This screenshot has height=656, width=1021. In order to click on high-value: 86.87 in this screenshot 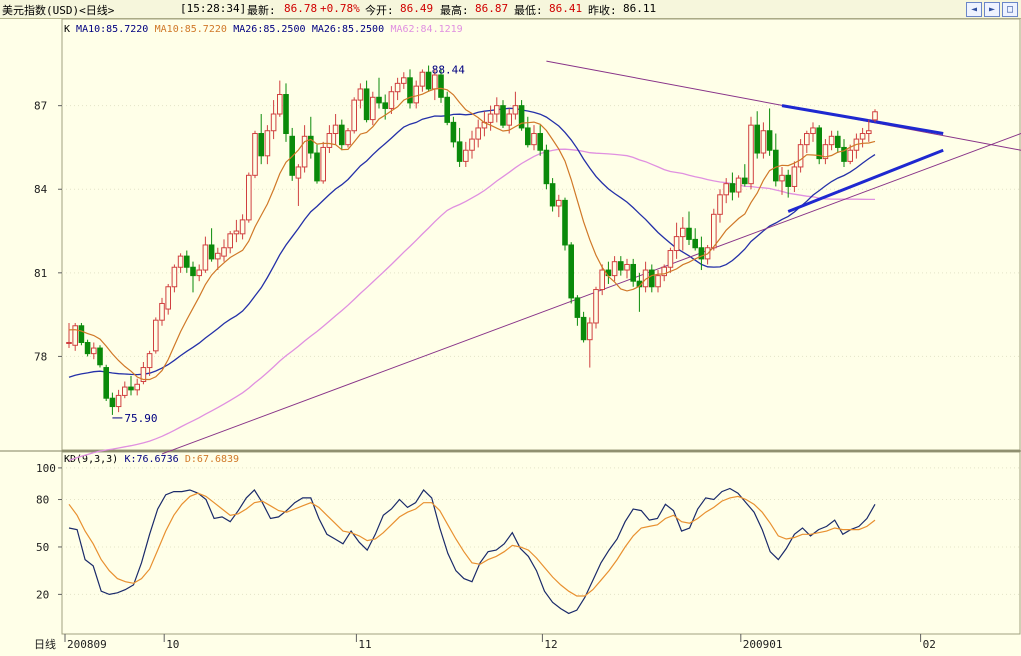, I will do `click(492, 8)`.